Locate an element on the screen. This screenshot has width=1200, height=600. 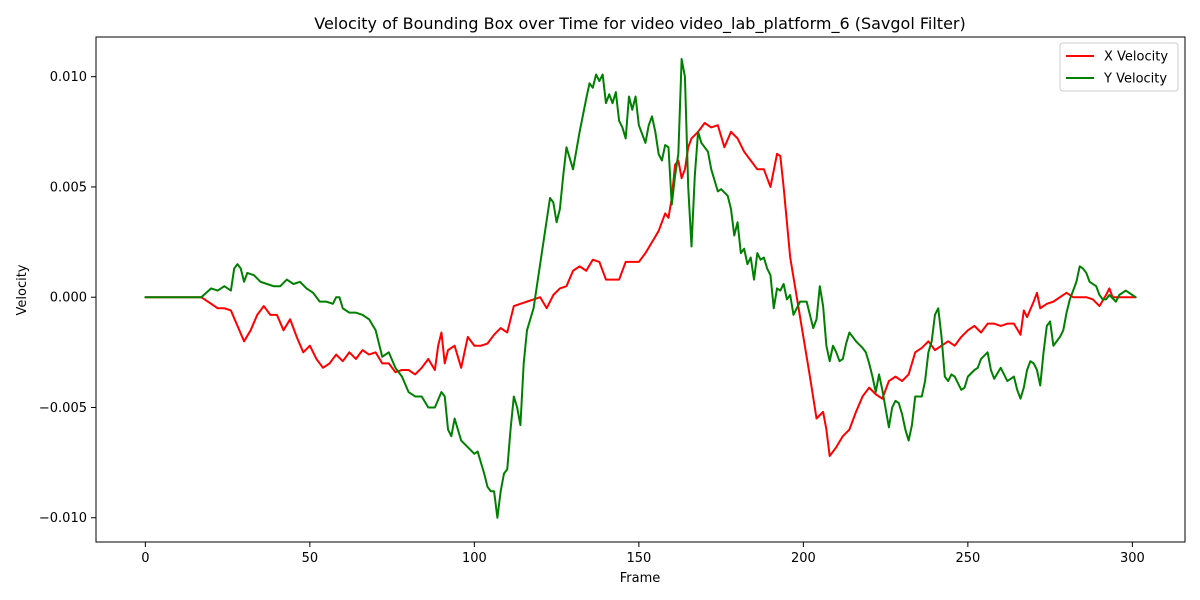
x-tick-label: 250 is located at coordinates (967, 558).